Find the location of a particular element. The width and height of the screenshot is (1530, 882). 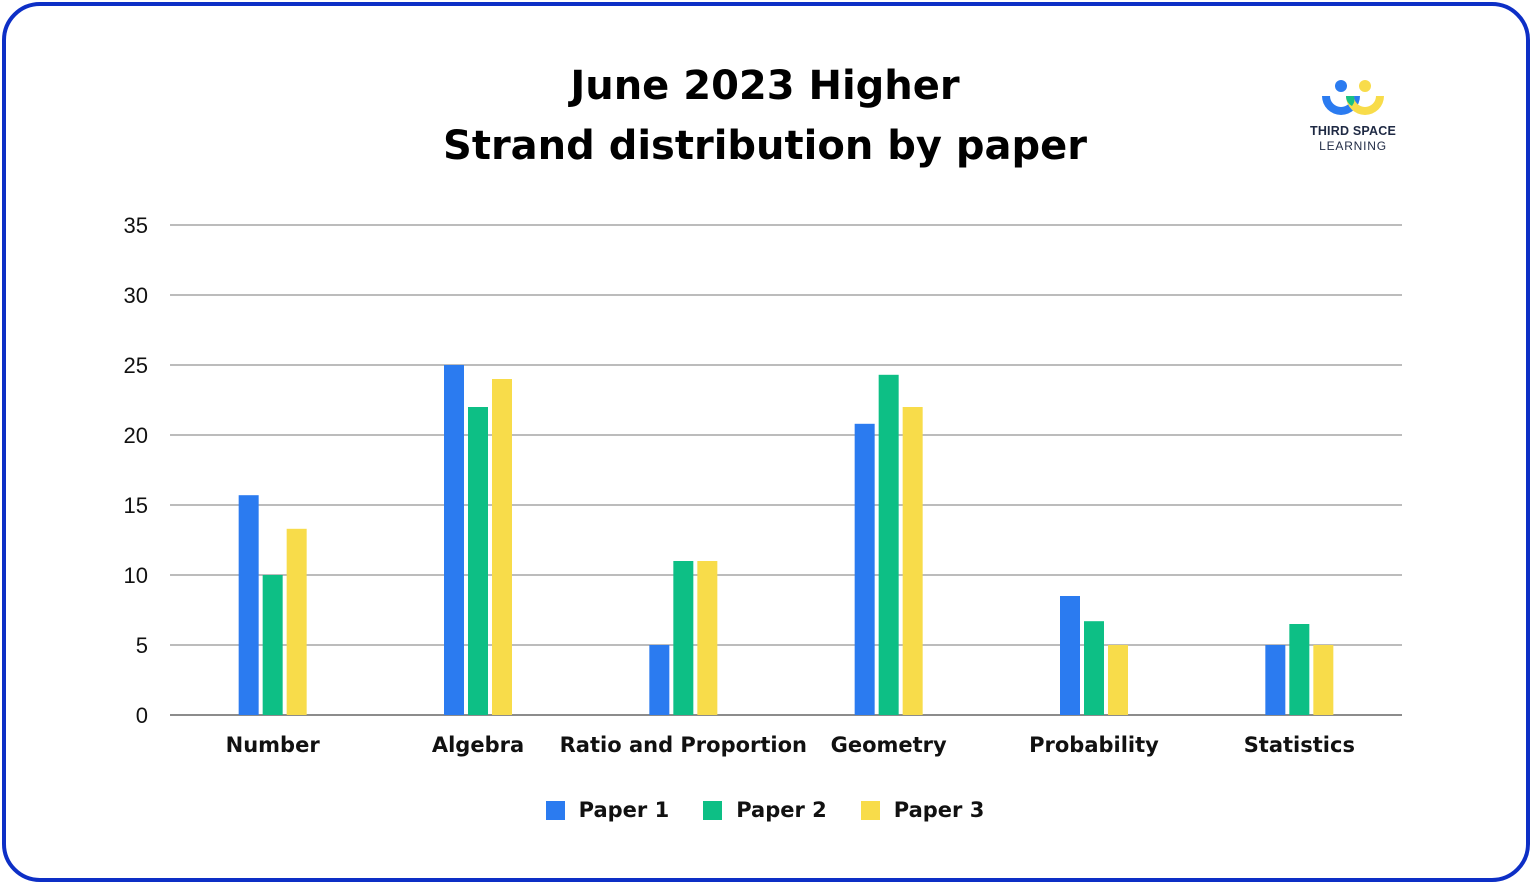

logo-text-line1: THIRD SPACE is located at coordinates (1352, 131).